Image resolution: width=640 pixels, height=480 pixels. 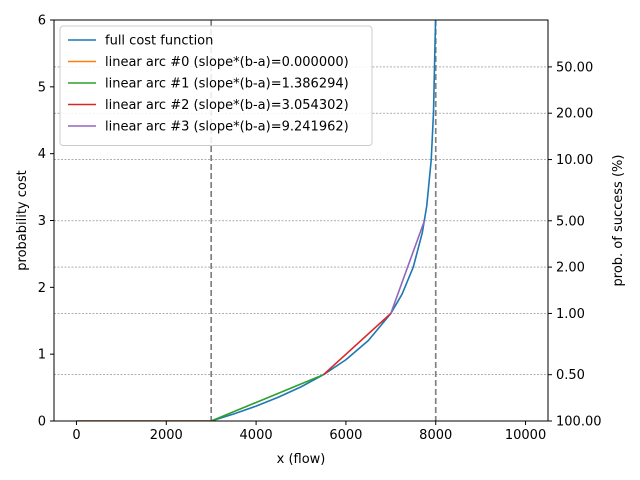 I want to click on right-tick-label: 2.00, so click(x=570, y=268).